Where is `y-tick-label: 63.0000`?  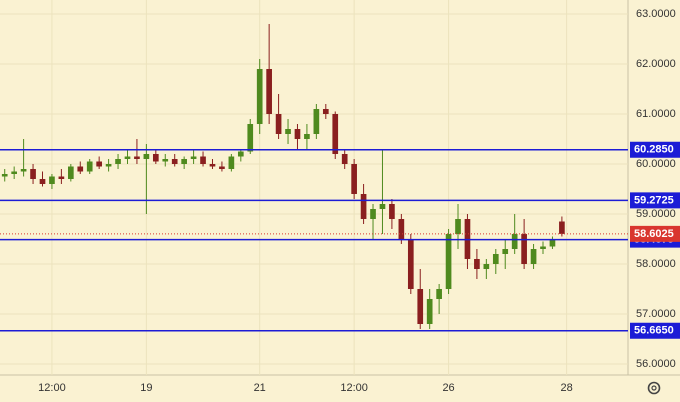 y-tick-label: 63.0000 is located at coordinates (656, 14).